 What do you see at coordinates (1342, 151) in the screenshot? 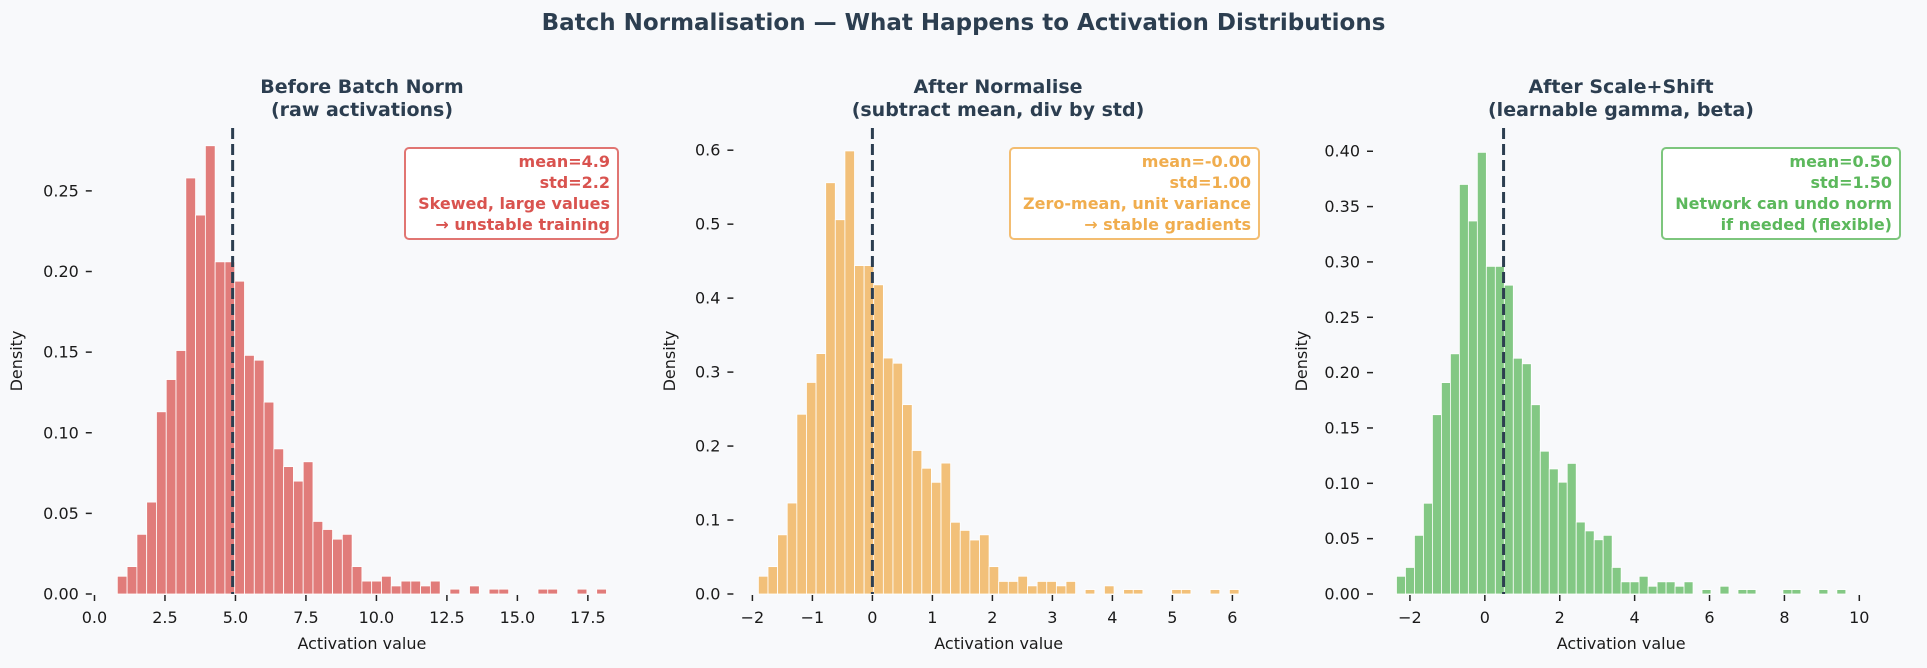
I see `y-tick-label: 0.40` at bounding box center [1342, 151].